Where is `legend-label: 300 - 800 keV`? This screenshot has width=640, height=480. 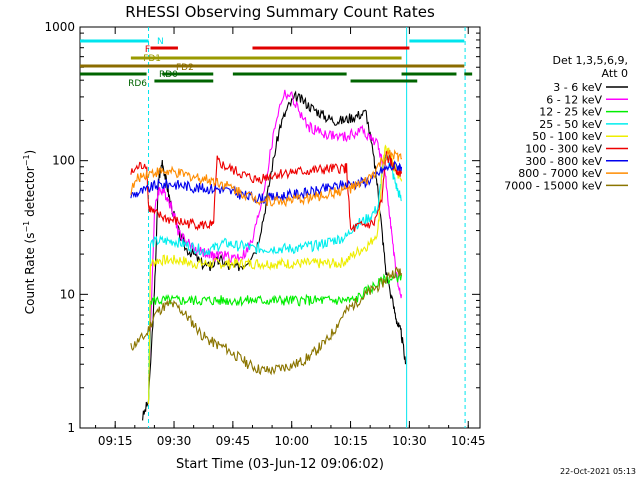 legend-label: 300 - 800 keV is located at coordinates (563, 161).